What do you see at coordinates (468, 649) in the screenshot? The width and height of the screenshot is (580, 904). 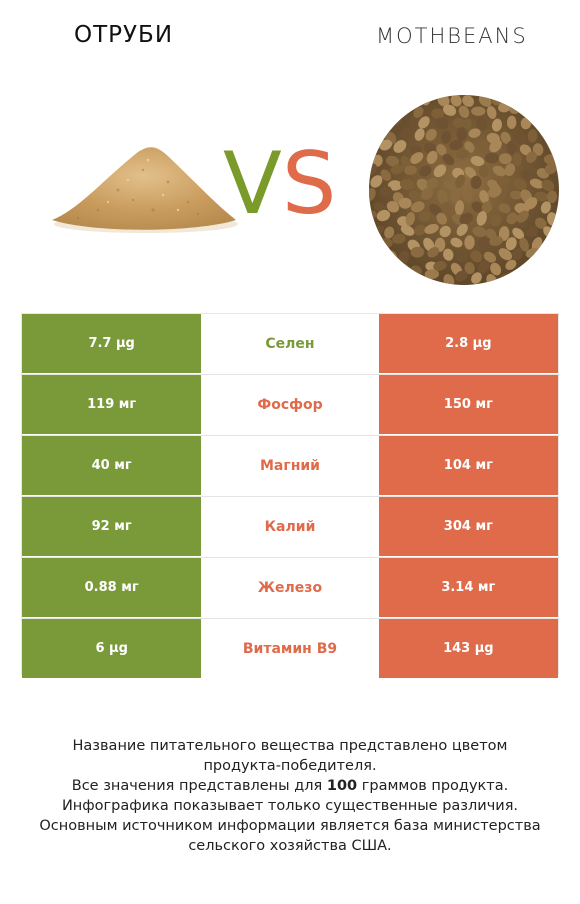 I see `right-value: 143 µg` at bounding box center [468, 649].